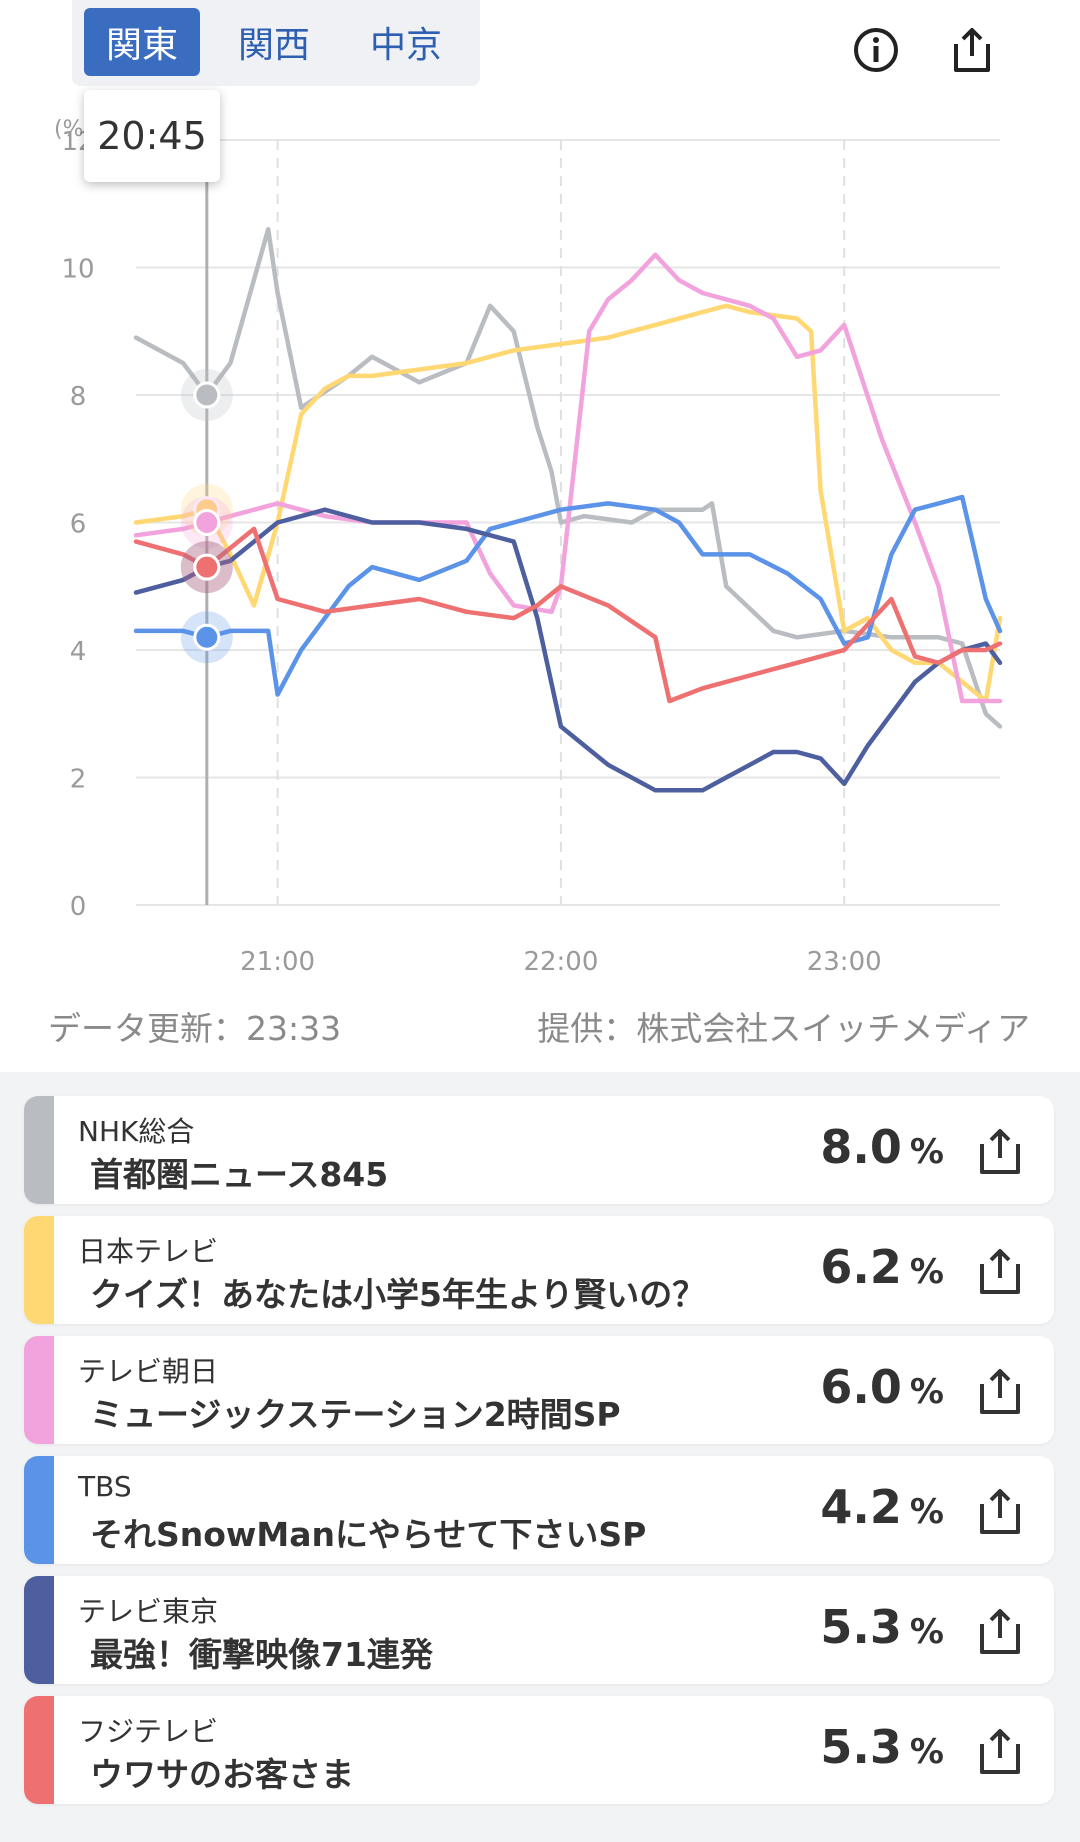  What do you see at coordinates (368, 1534) in the screenshot?
I see `program-title: それSnowManにやらせて下さいSP` at bounding box center [368, 1534].